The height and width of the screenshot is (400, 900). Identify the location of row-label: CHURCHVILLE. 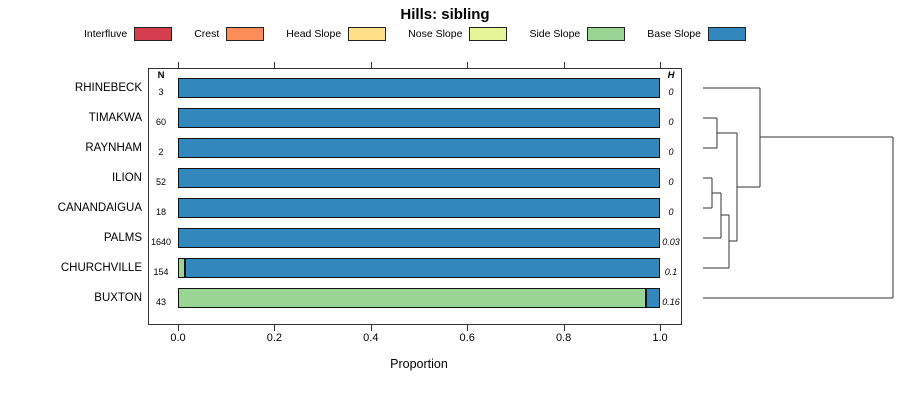
(101, 268).